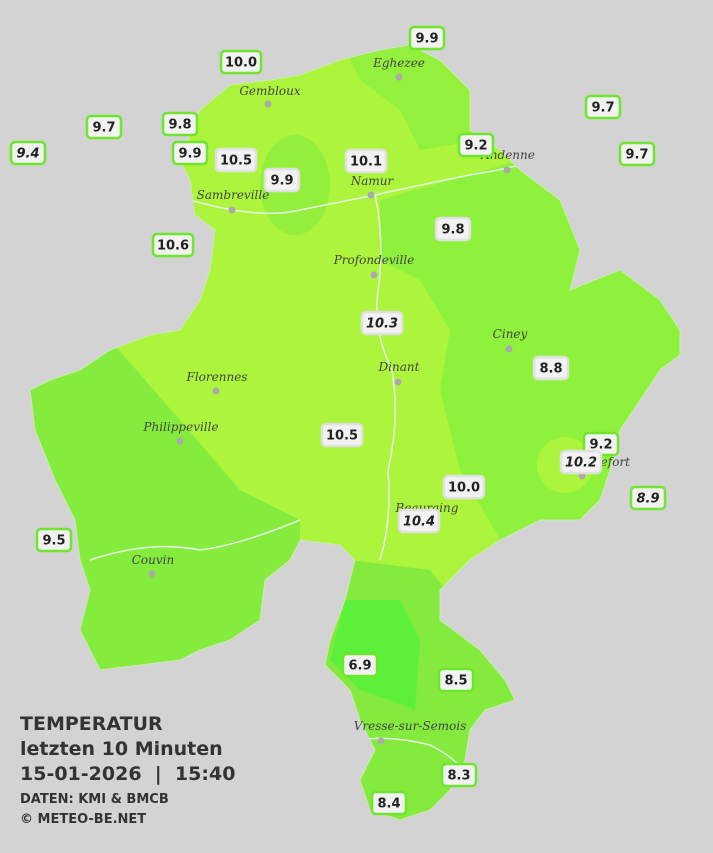 This screenshot has height=853, width=713. I want to click on legend-title: TEMPERATUR, so click(91, 724).